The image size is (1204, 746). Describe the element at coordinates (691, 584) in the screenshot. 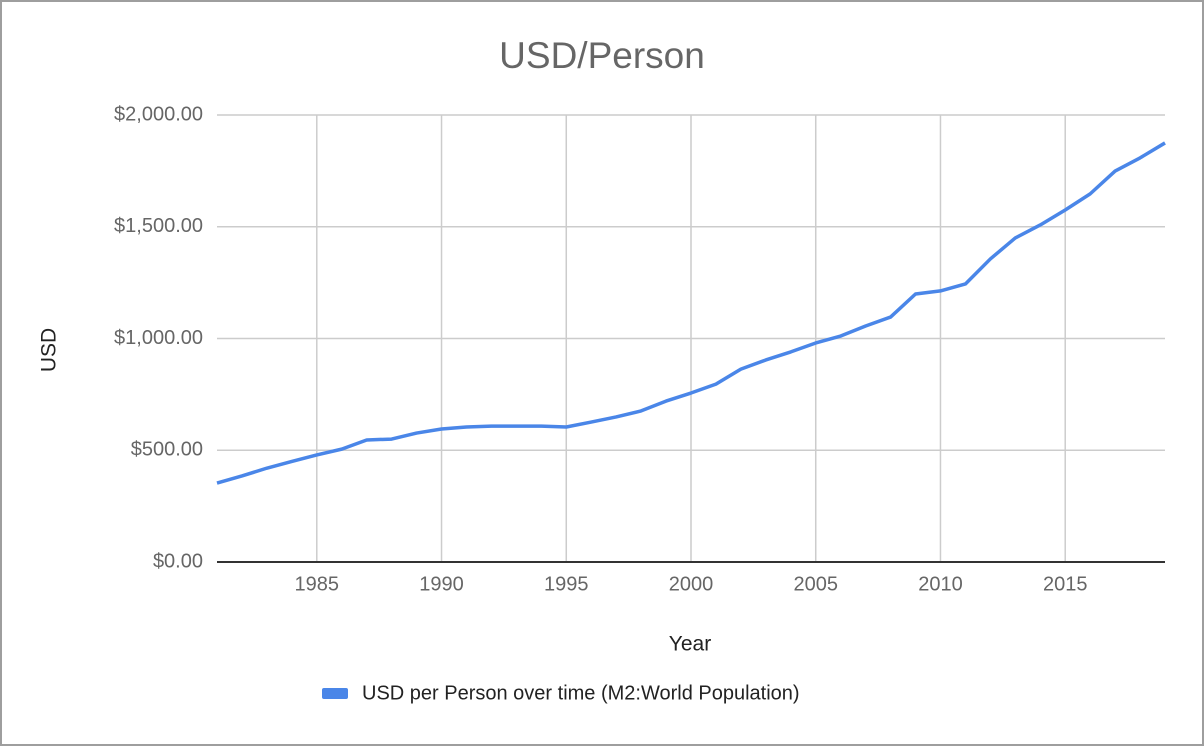

I see `x-tick-label: 2000` at that location.